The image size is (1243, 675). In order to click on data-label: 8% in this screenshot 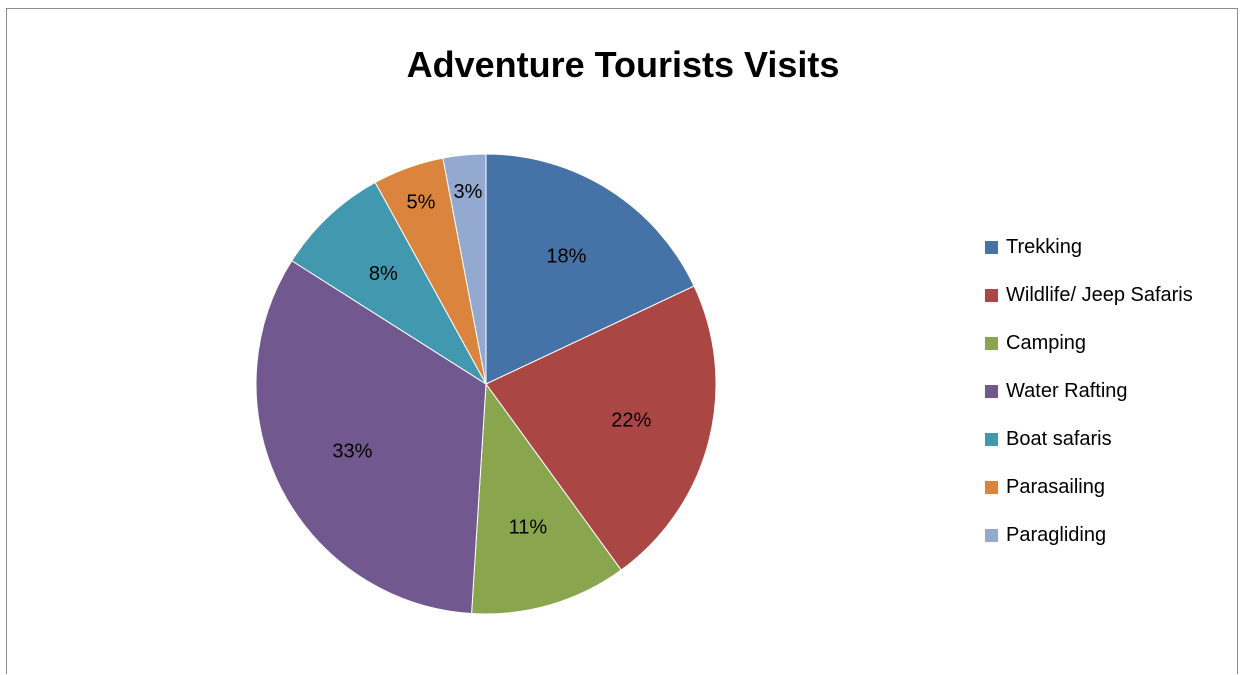, I will do `click(383, 274)`.